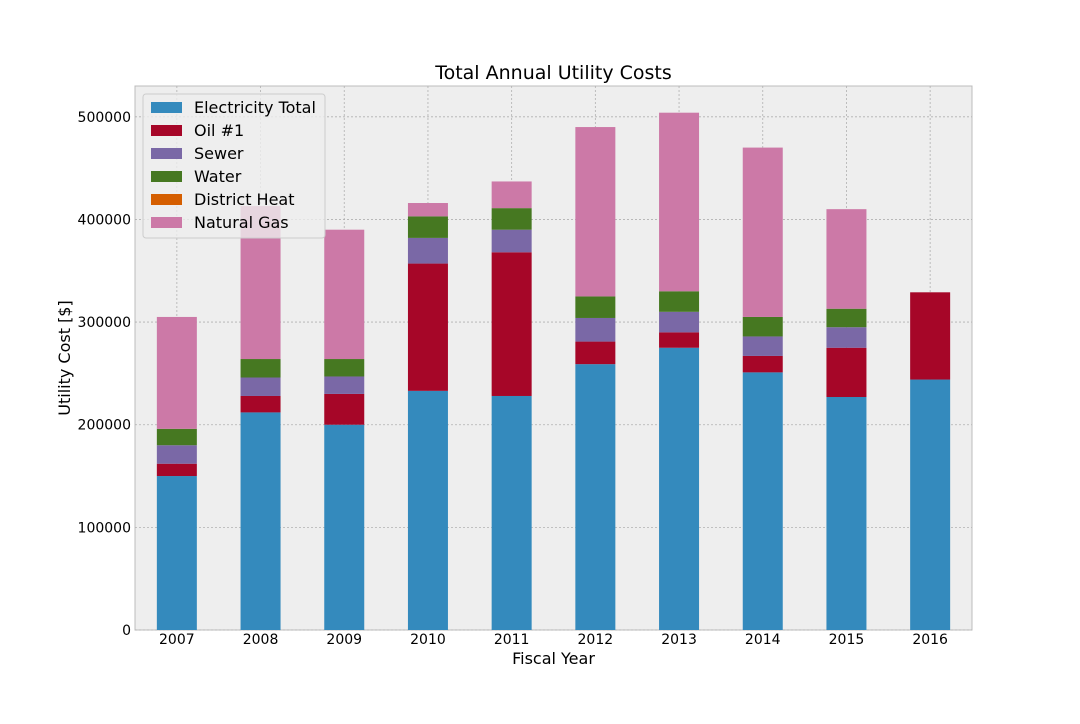 The image size is (1080, 724). I want to click on legend-label-water: Water, so click(218, 176).